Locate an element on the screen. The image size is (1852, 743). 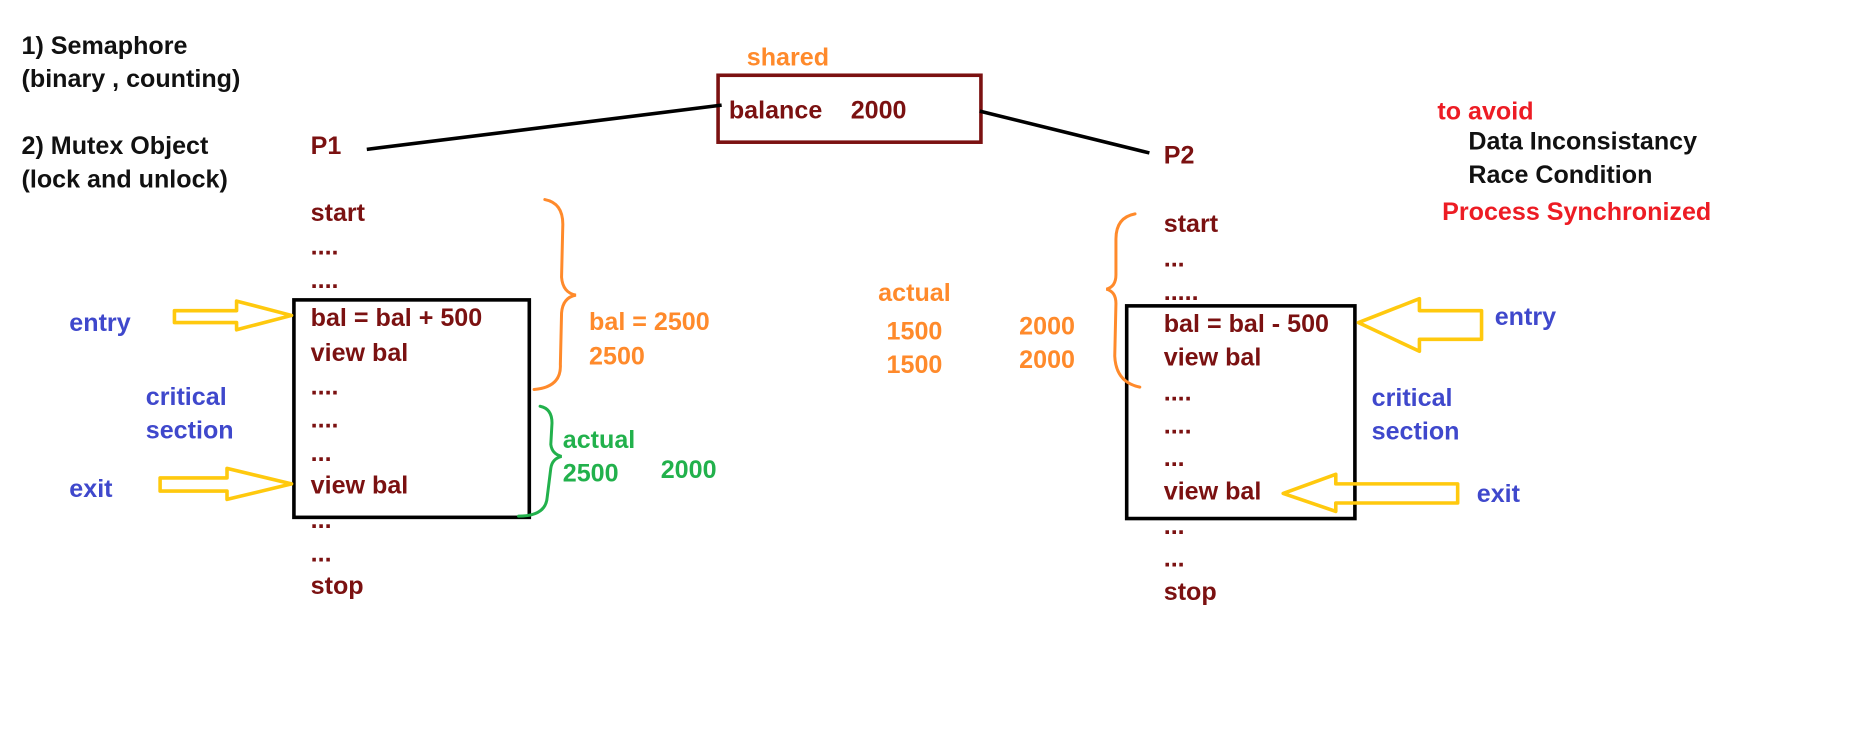
connector-p1-shared is located at coordinates (544, 127).